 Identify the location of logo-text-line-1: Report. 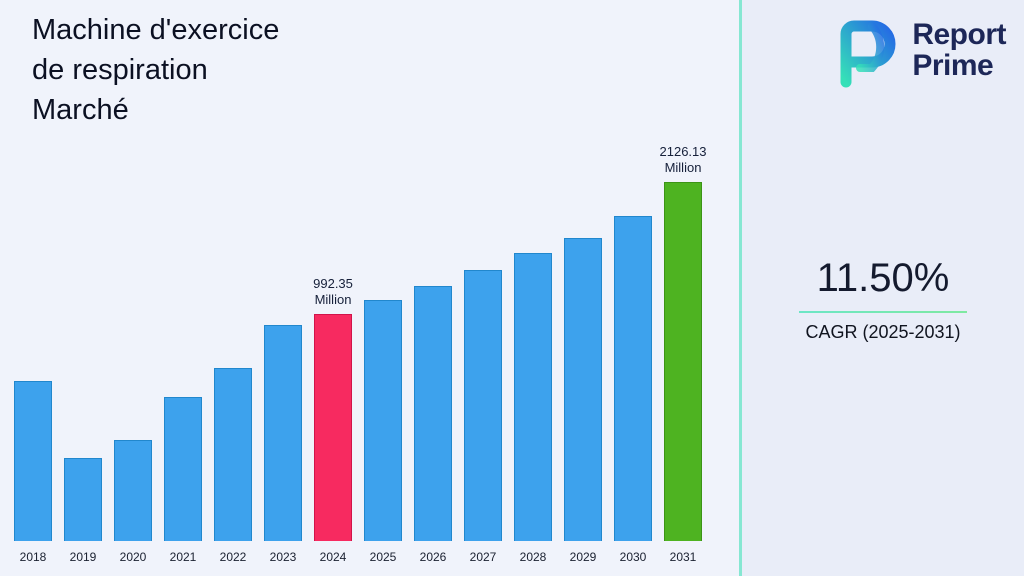
(959, 35).